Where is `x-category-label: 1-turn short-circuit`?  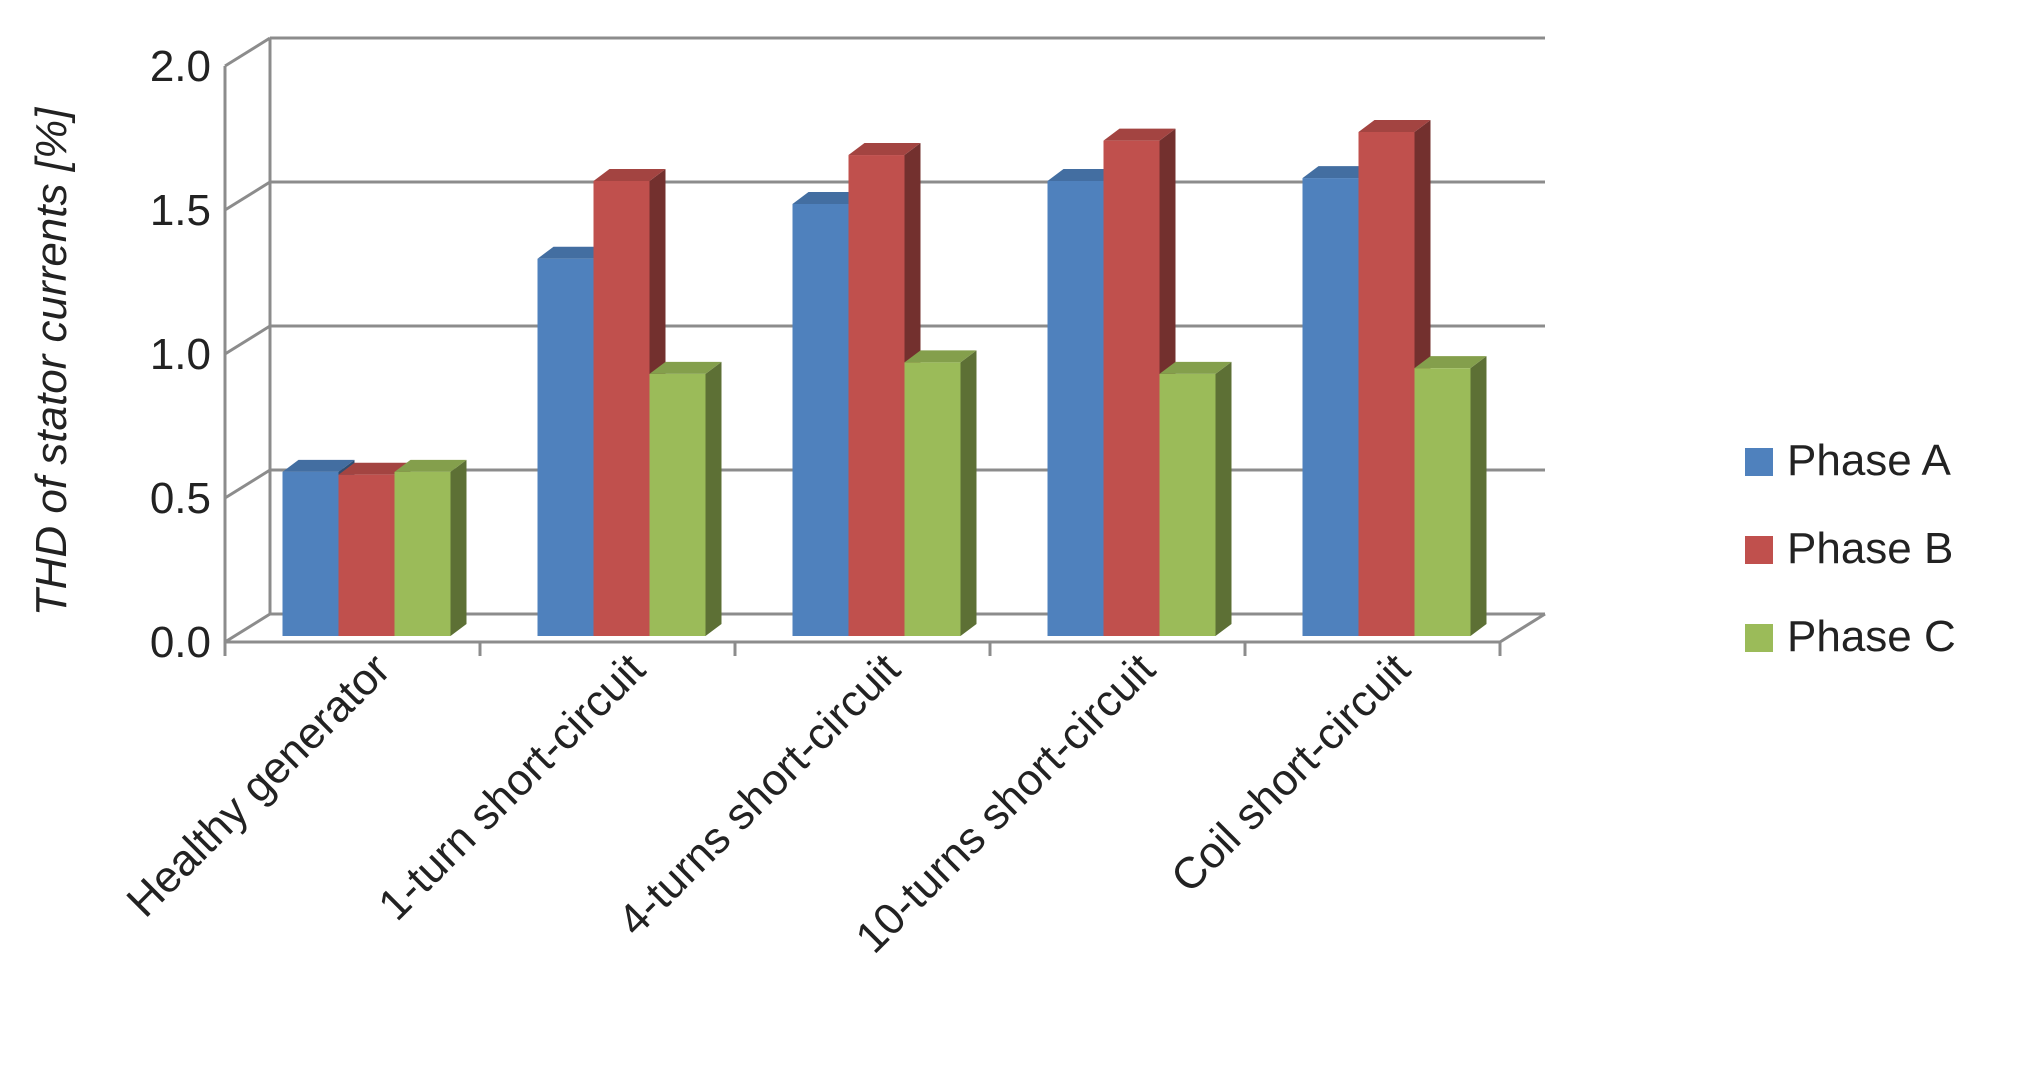
x-category-label: 1-turn short-circuit is located at coordinates (511, 786).